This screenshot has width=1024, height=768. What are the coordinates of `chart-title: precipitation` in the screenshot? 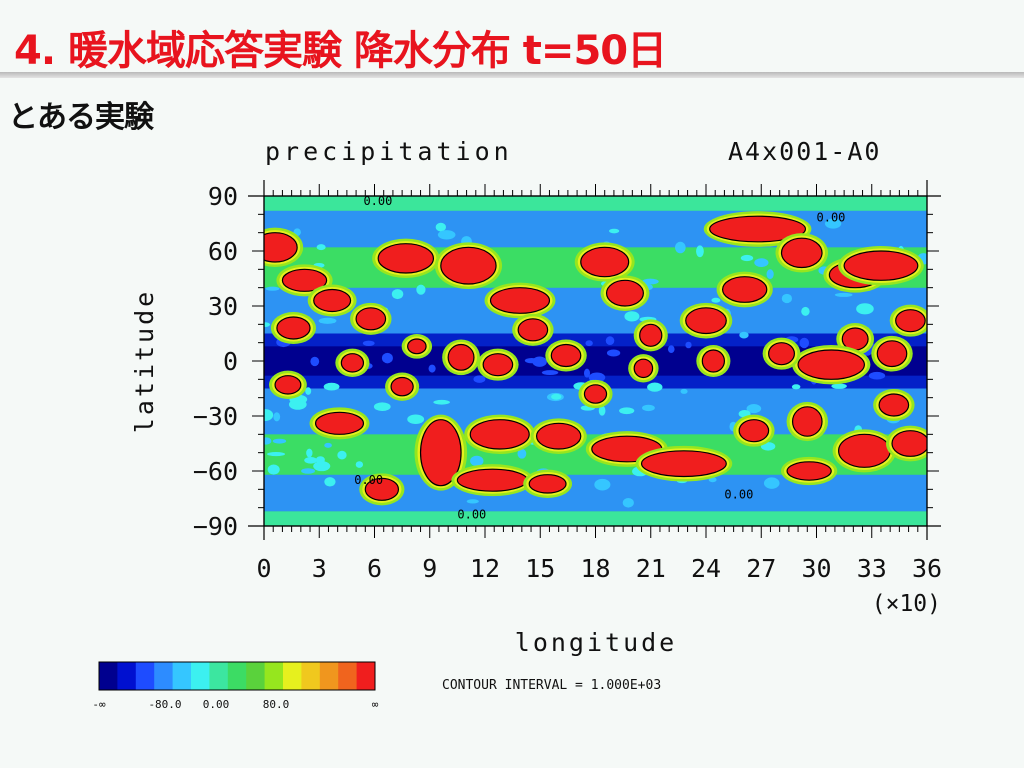 It's located at (389, 151).